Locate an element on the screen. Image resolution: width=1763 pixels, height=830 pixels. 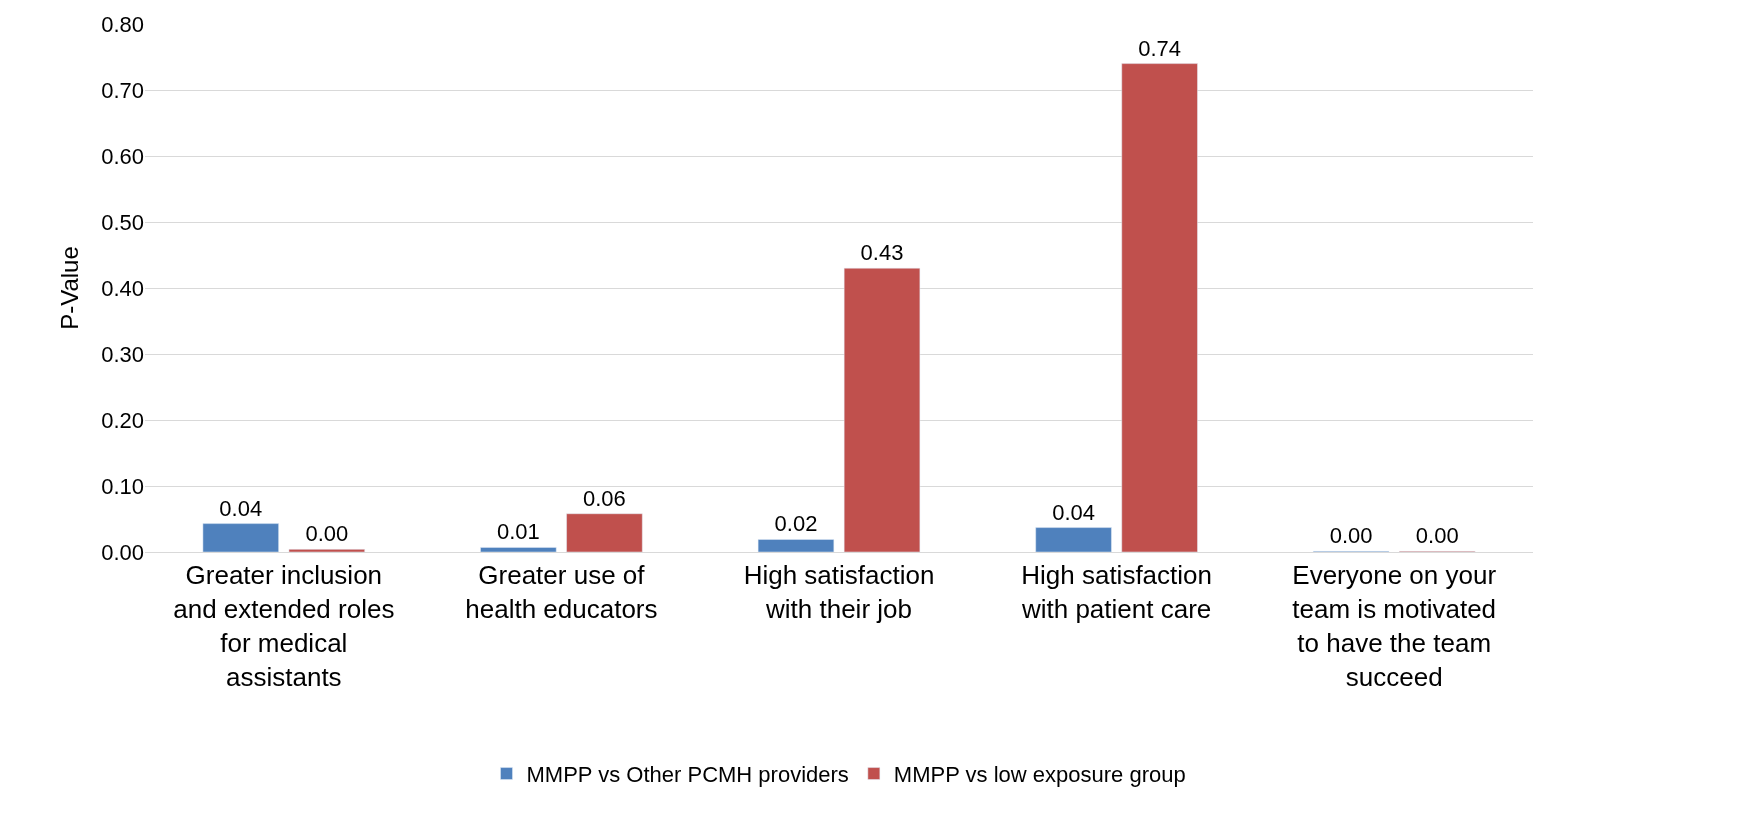
y-tick-label: 0.40 is located at coordinates (122, 288).